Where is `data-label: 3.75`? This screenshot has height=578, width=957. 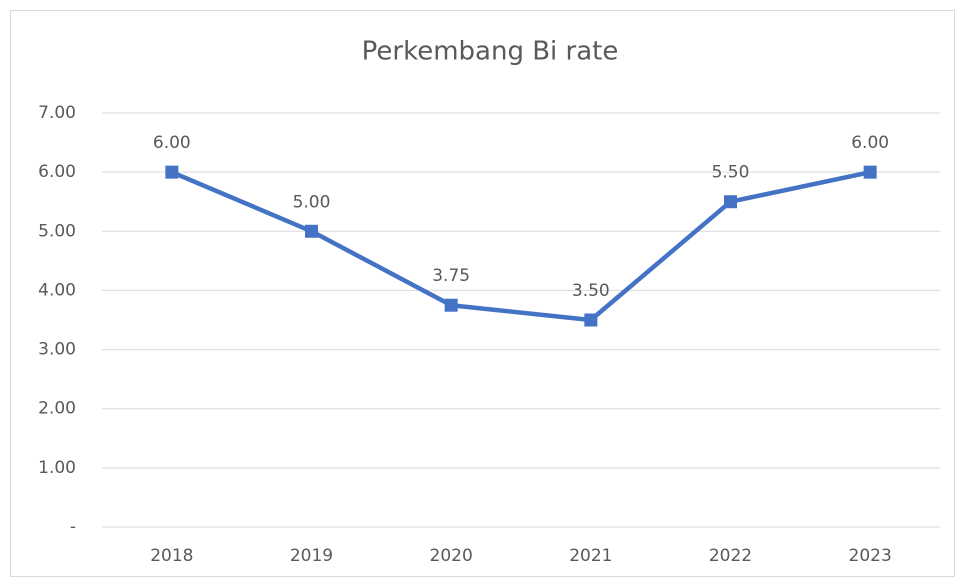 data-label: 3.75 is located at coordinates (451, 276).